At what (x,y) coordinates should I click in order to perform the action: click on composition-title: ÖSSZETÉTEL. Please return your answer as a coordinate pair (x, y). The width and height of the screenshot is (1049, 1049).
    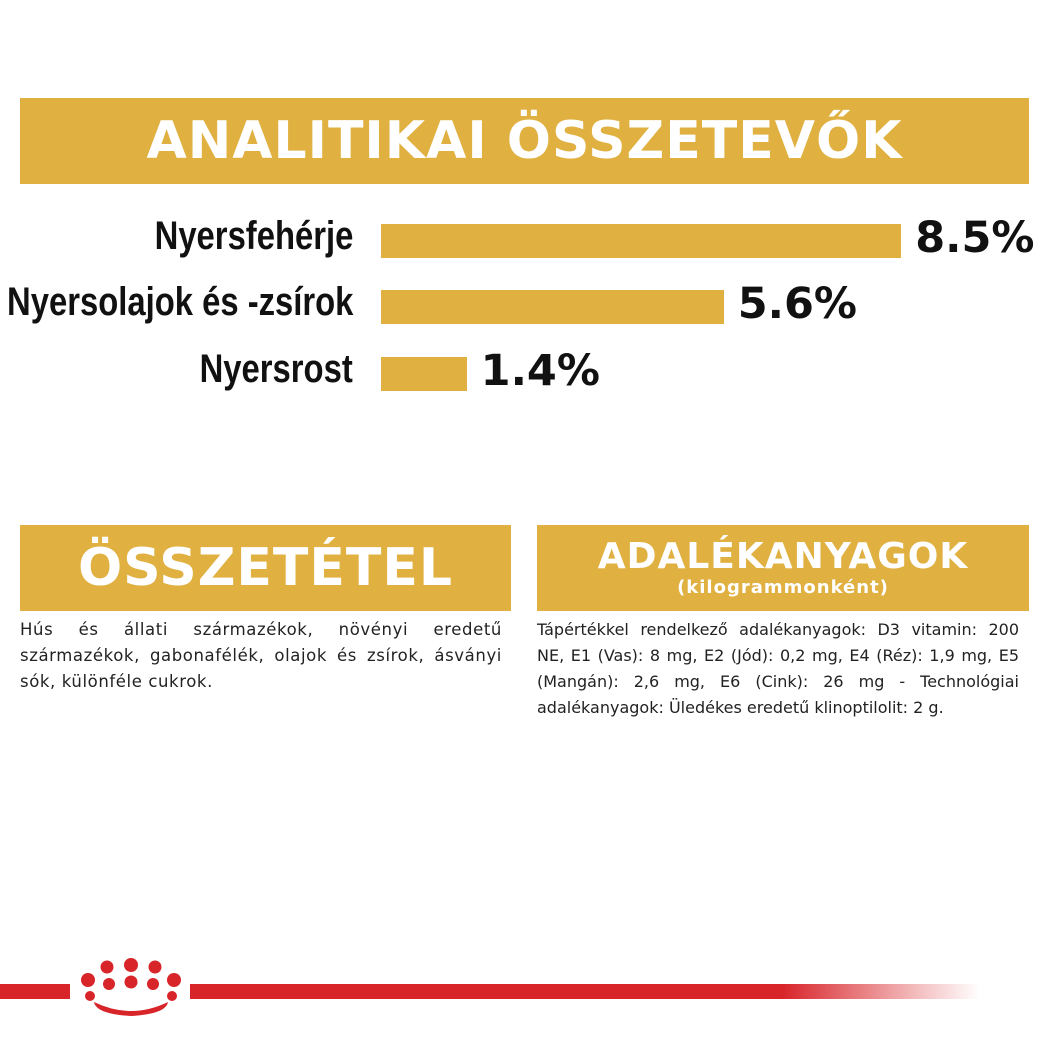
    Looking at the image, I should click on (265, 568).